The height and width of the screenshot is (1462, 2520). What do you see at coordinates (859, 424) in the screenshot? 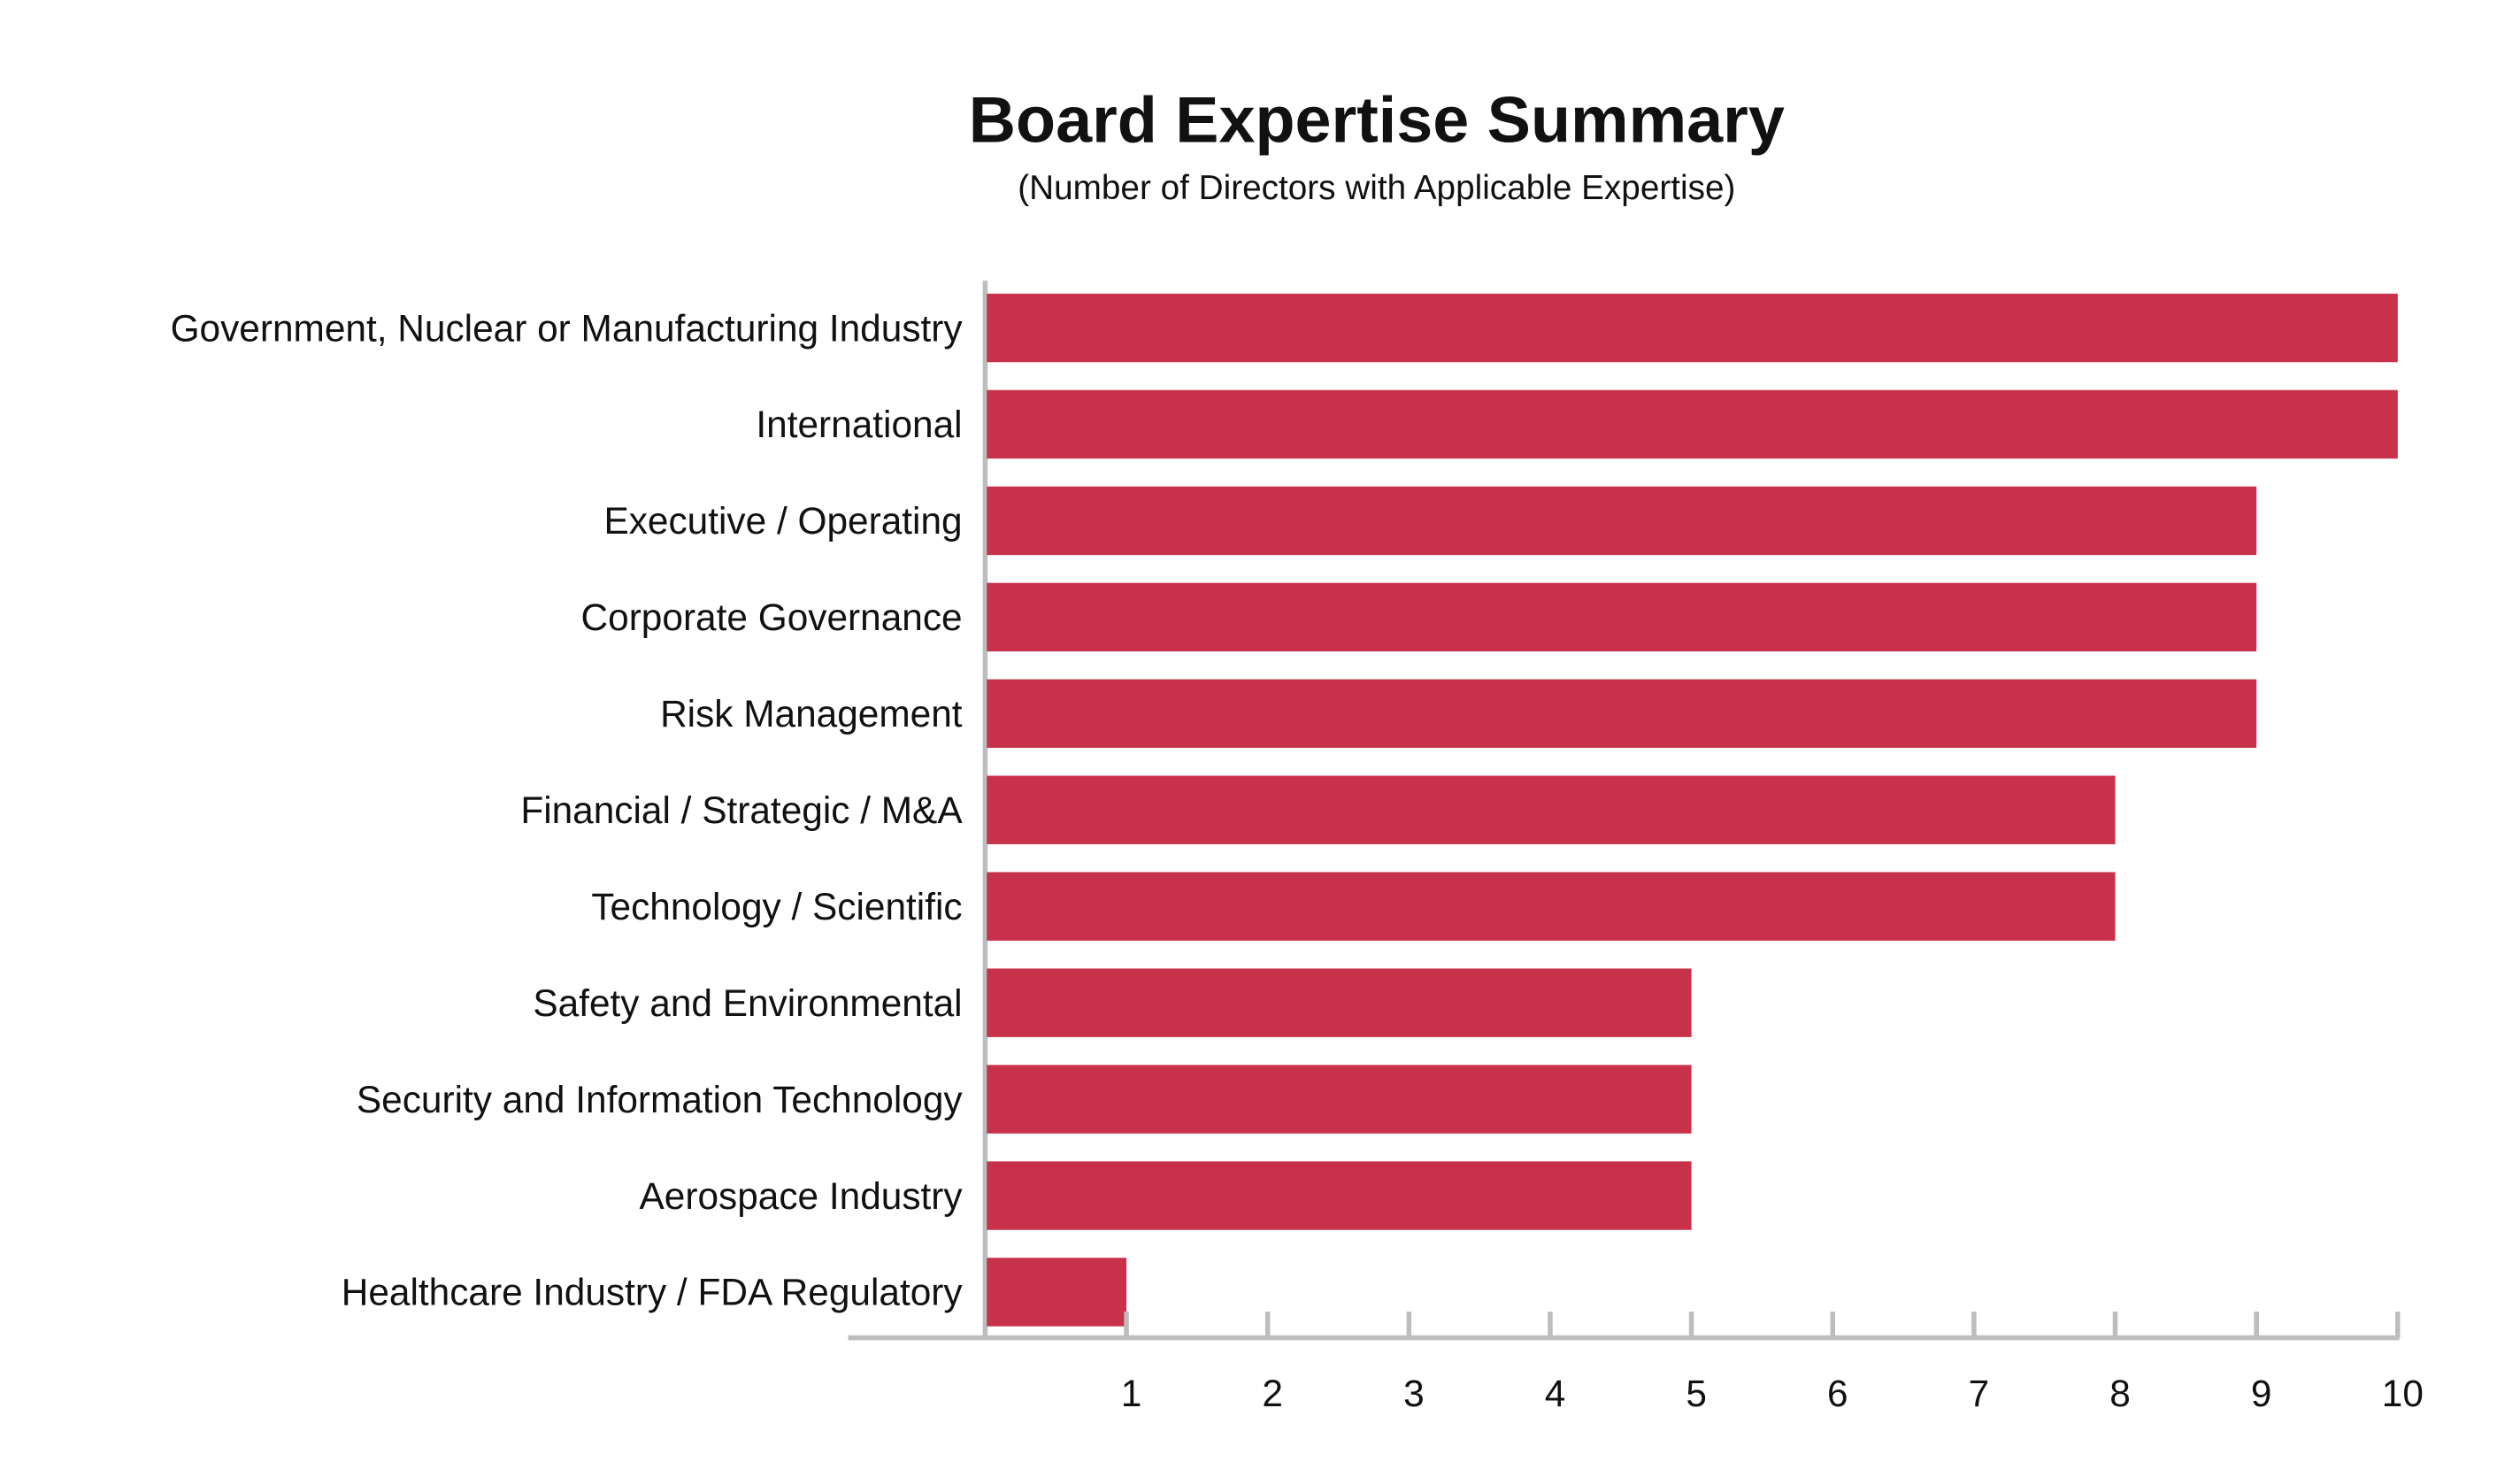
I see `category-label: International` at bounding box center [859, 424].